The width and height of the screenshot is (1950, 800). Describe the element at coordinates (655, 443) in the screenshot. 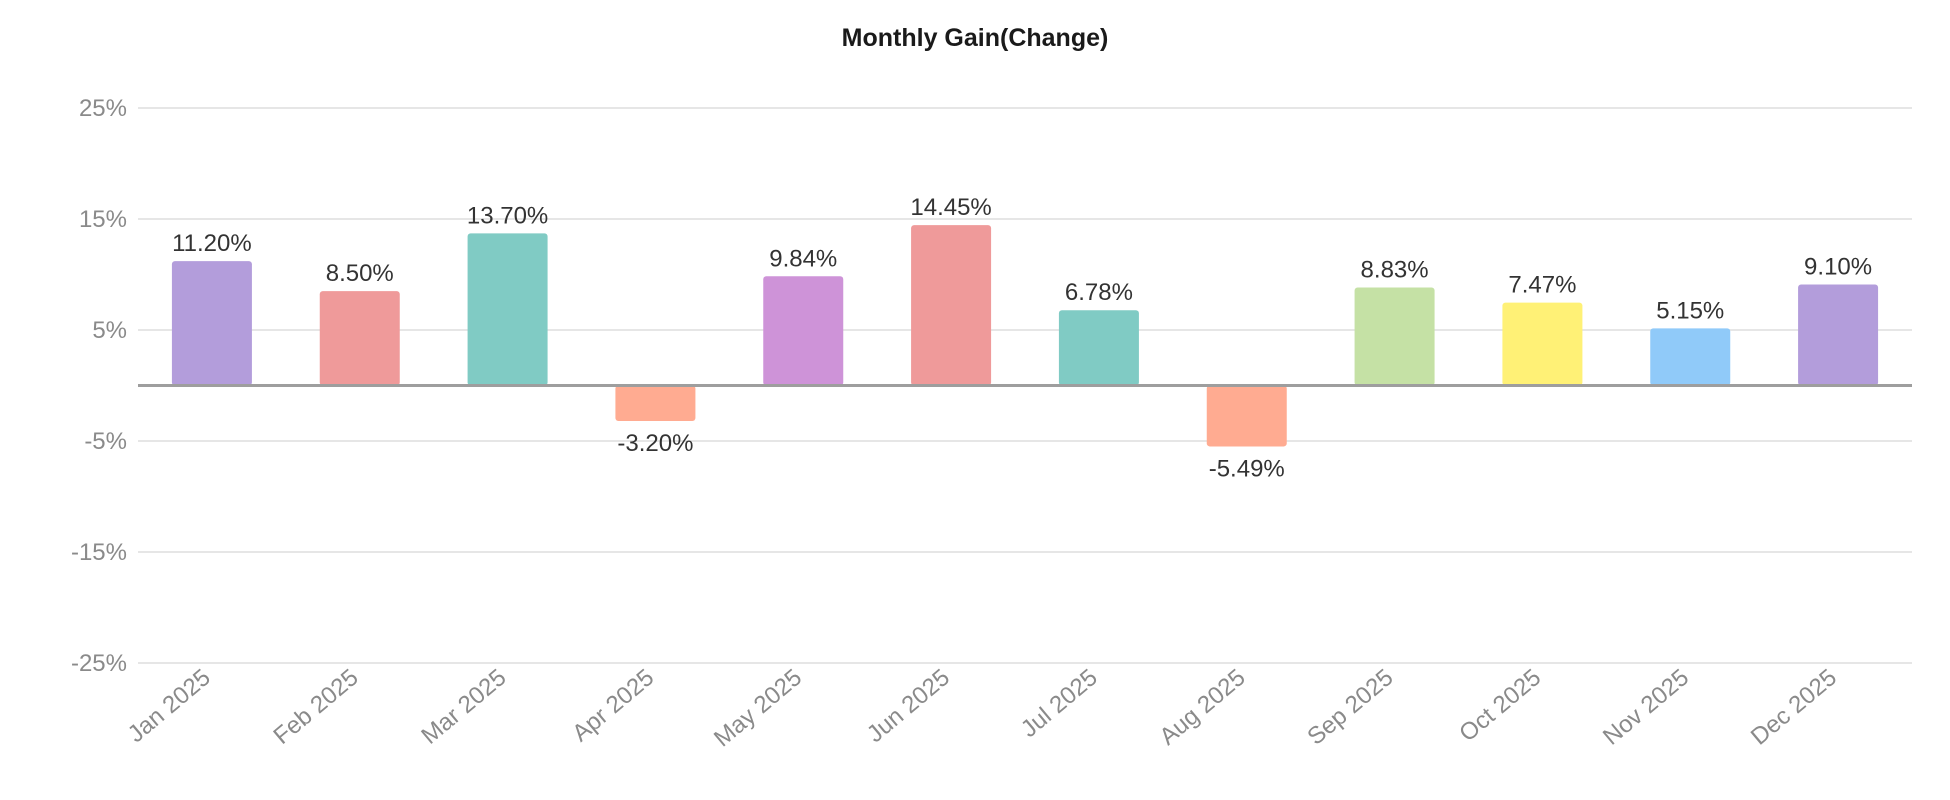

I see `bar-value-label: -3.20%` at that location.